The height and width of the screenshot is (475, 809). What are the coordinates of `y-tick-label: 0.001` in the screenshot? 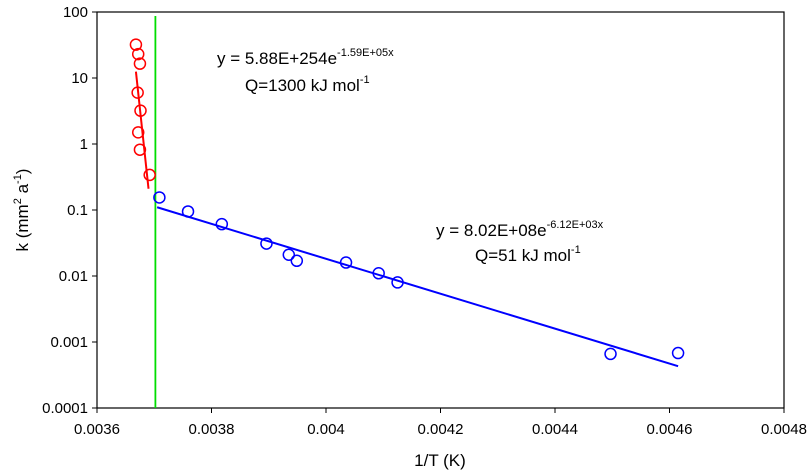 It's located at (69, 342).